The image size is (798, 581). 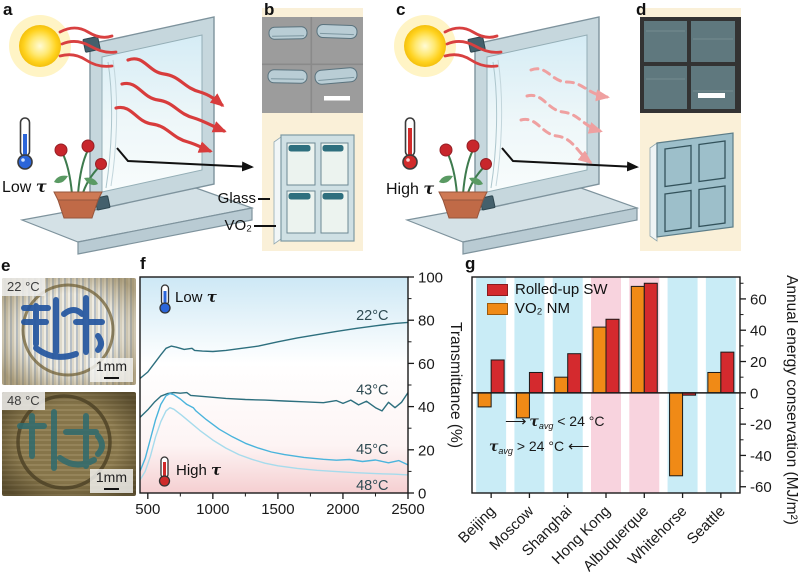 What do you see at coordinates (165, 299) in the screenshot?
I see `f-thermometer-cold-icon` at bounding box center [165, 299].